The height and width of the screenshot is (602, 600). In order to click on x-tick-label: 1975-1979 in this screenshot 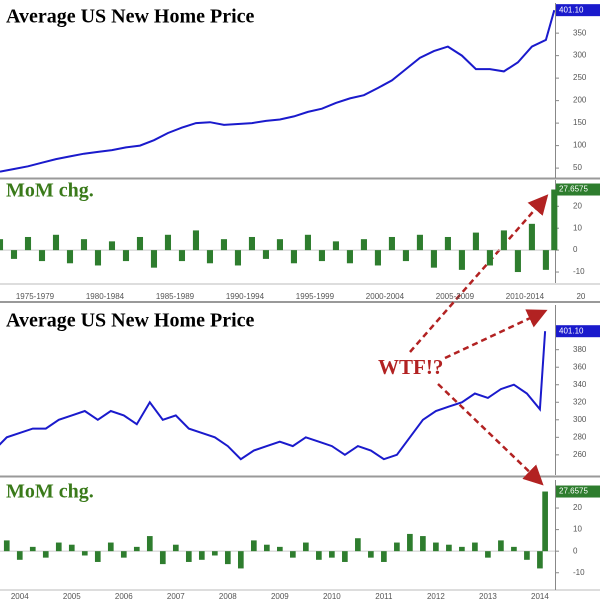, I will do `click(35, 296)`.